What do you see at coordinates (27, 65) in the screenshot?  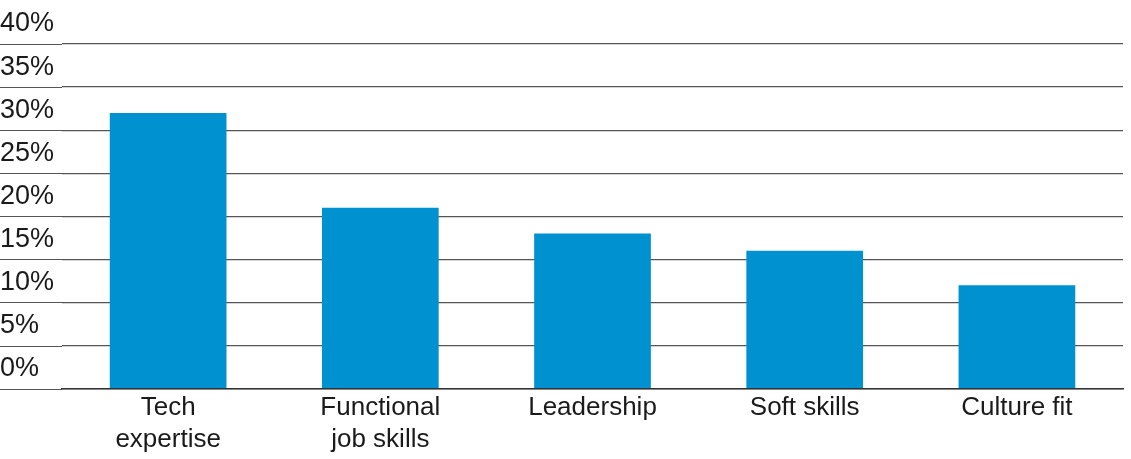 I see `y-tick-label: 35%` at bounding box center [27, 65].